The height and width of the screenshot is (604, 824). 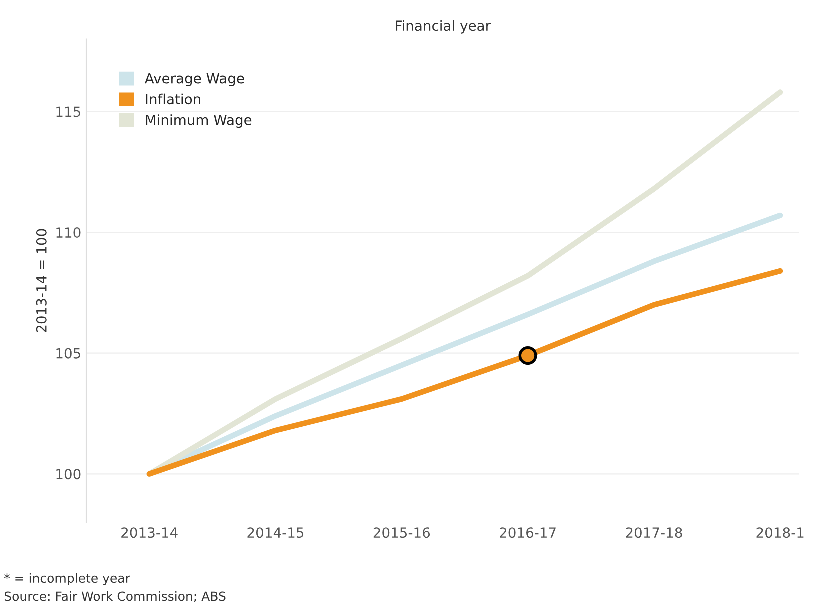 What do you see at coordinates (444, 27) in the screenshot?
I see `chart-title: Financial year` at bounding box center [444, 27].